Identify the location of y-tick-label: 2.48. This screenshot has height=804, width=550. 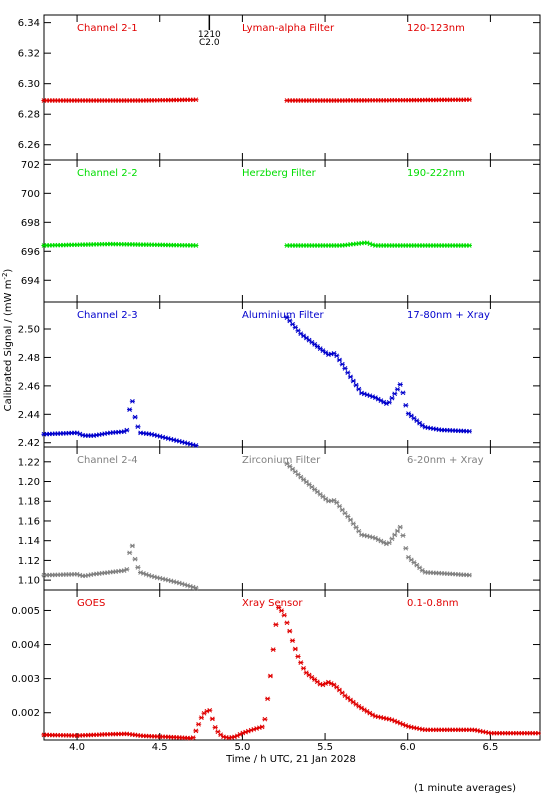
(29, 358).